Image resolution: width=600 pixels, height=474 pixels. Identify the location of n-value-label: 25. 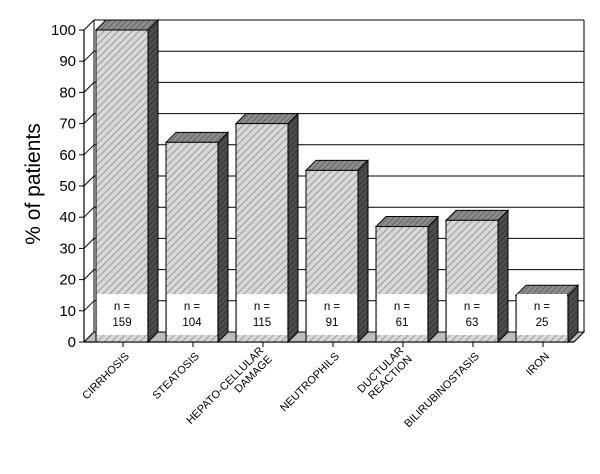
(542, 323).